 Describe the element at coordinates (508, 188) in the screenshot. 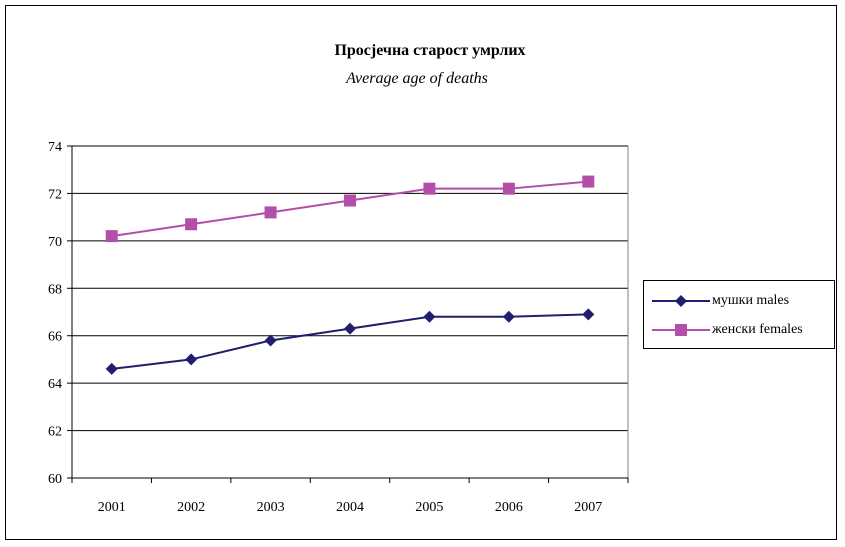

I see `point-1-2006` at that location.